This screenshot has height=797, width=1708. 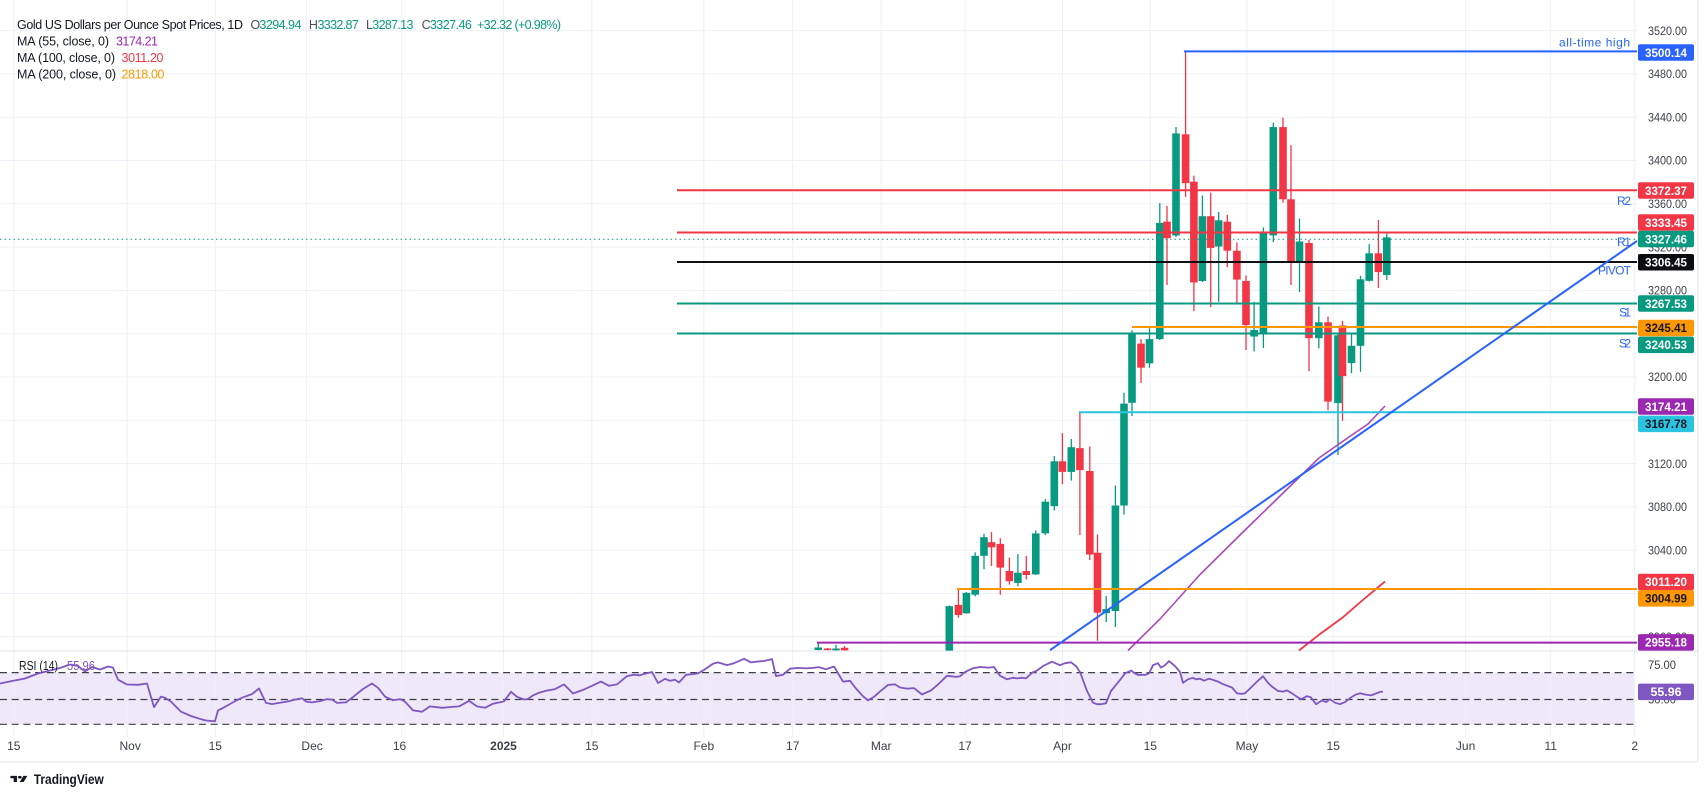 What do you see at coordinates (313, 25) in the screenshot?
I see `svg-text: H` at bounding box center [313, 25].